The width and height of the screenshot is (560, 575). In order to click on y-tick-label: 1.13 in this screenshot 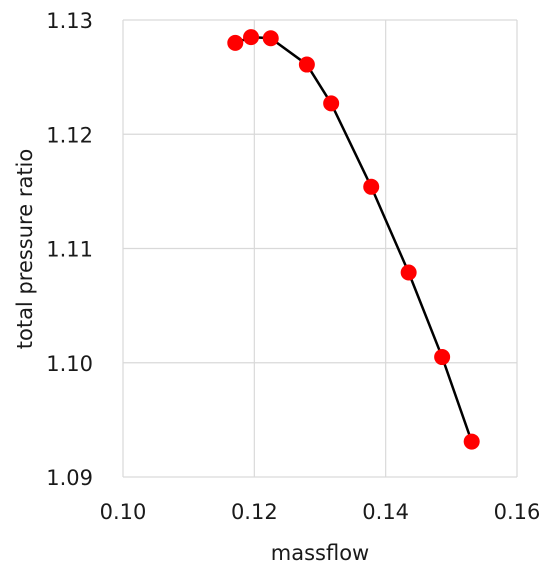, I will do `click(69, 21)`.